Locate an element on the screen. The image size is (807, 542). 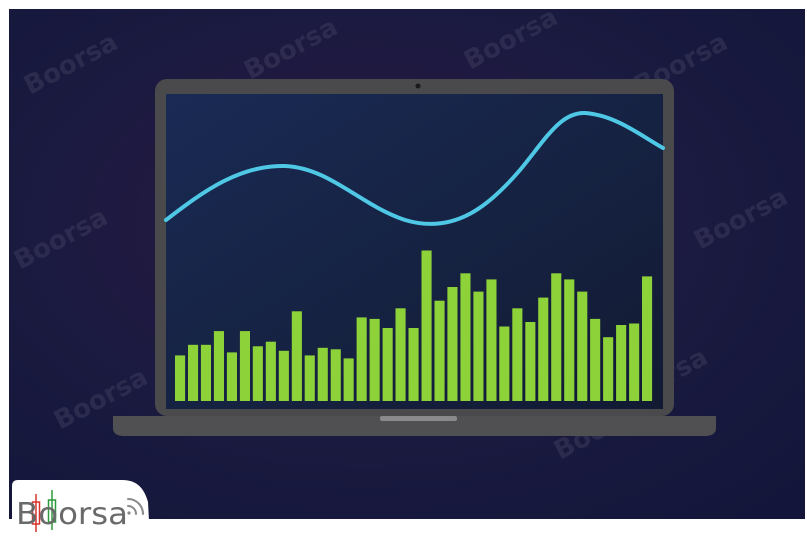
logo-card-shape is located at coordinates (81, 510).